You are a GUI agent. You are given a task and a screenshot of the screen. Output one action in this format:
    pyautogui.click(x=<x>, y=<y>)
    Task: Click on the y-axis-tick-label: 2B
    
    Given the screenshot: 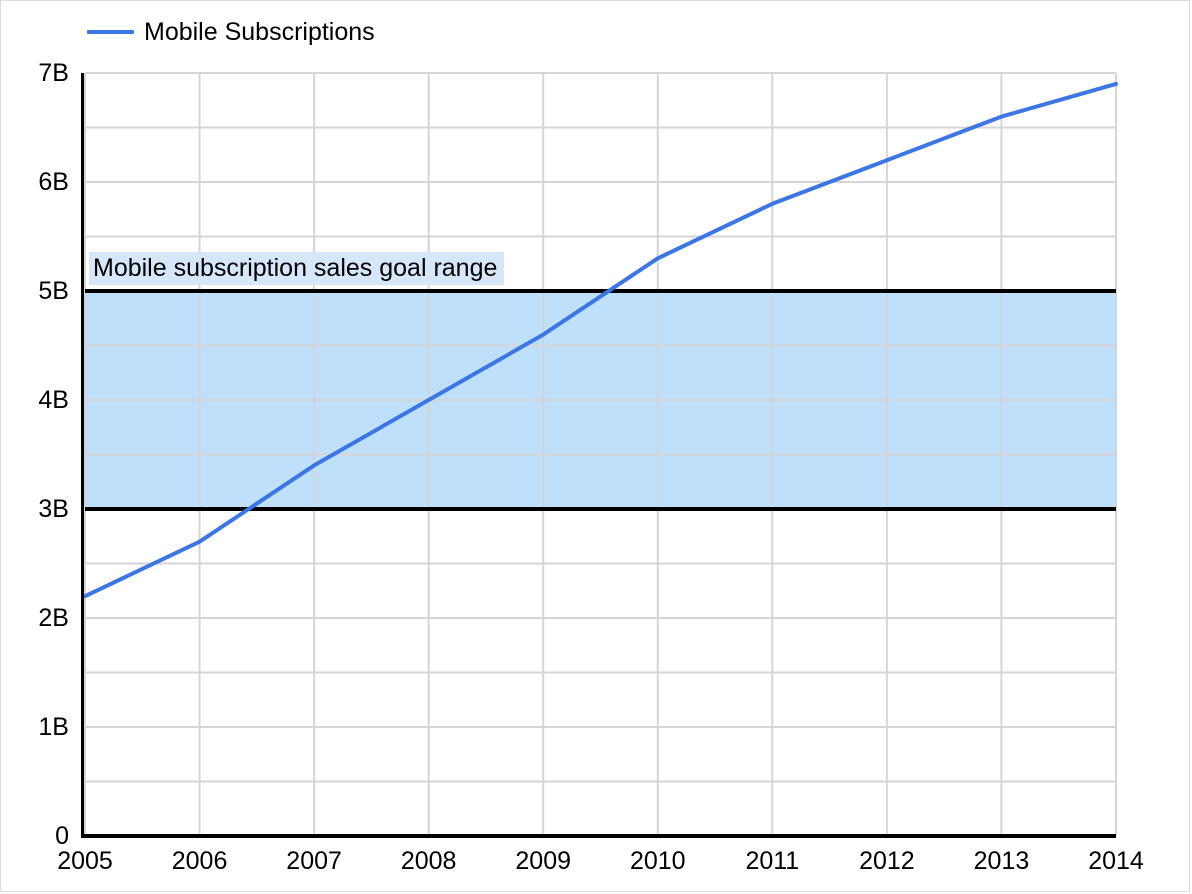 What is the action you would take?
    pyautogui.click(x=53, y=618)
    